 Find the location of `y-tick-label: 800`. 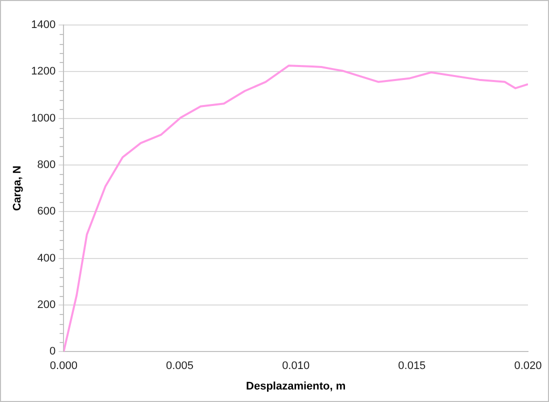

y-tick-label: 800 is located at coordinates (46, 165).